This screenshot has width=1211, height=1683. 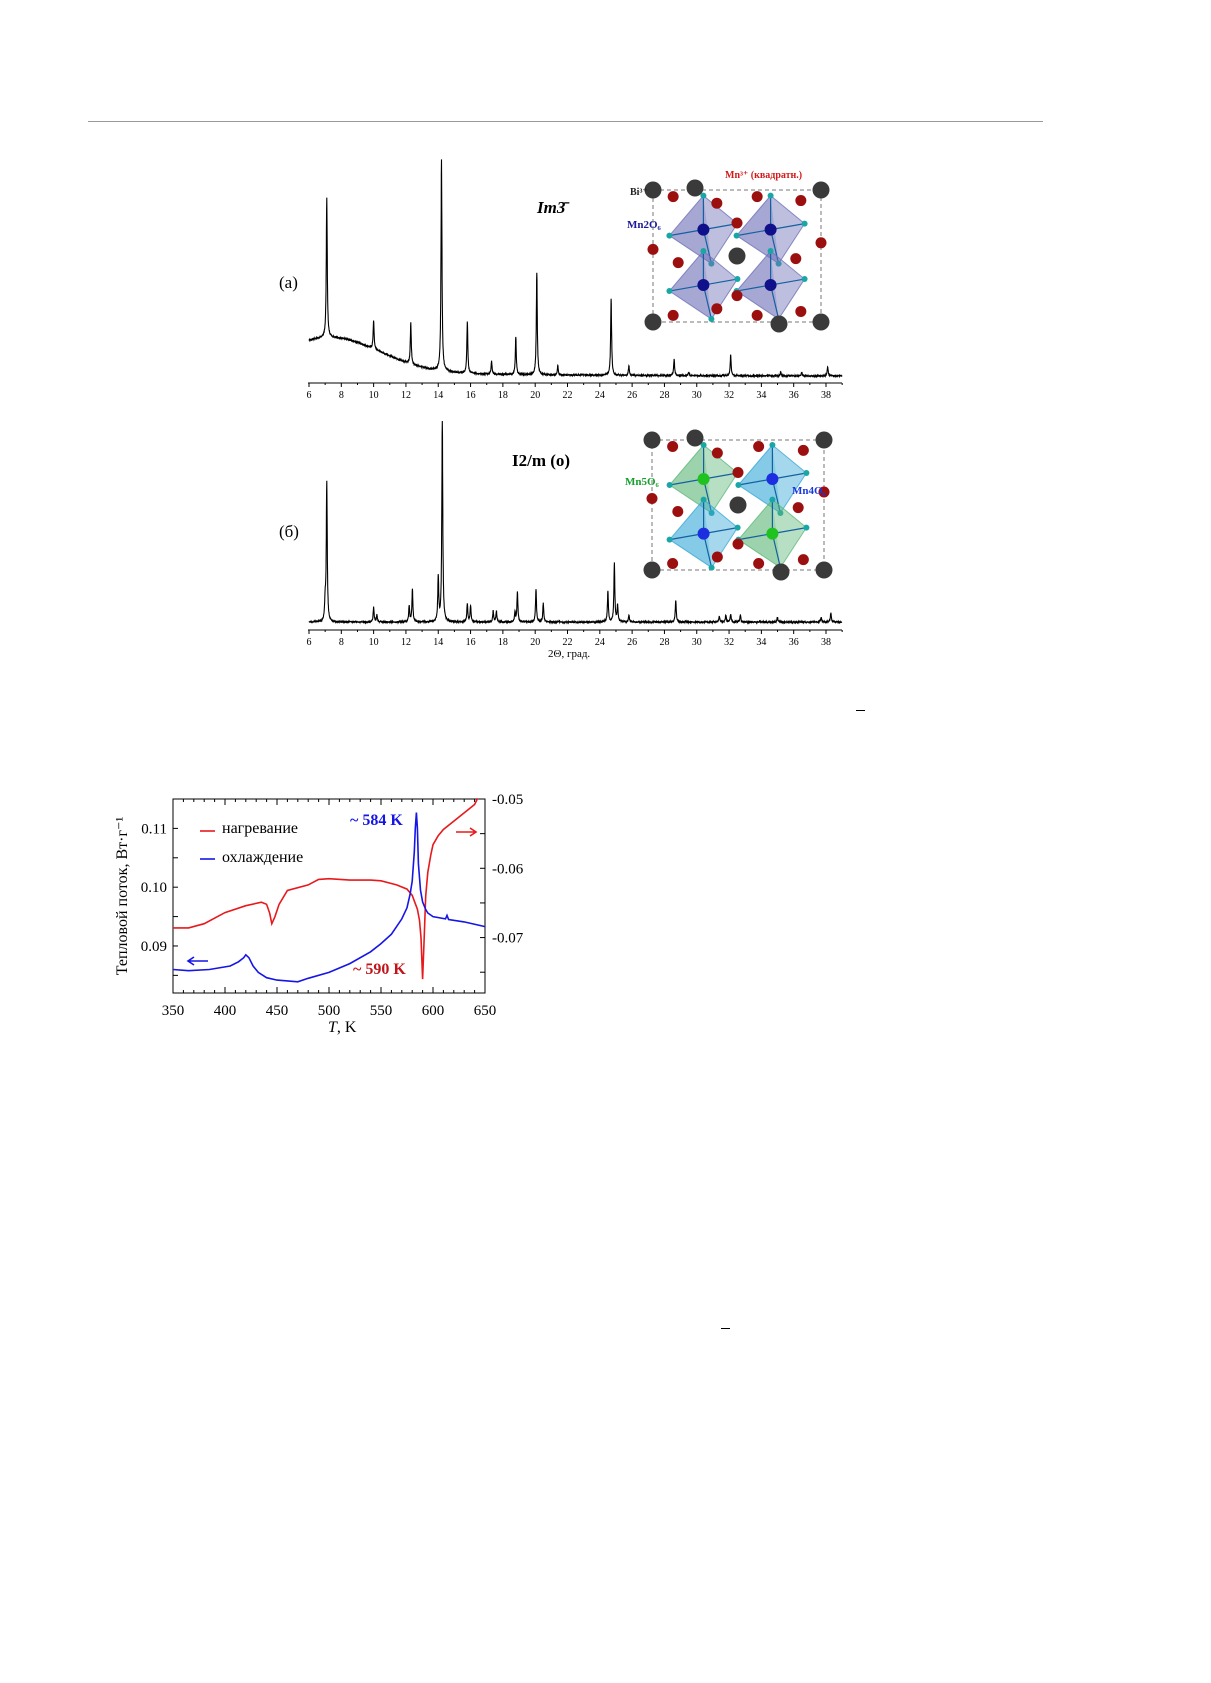 I want to click on structure-im3, so click(x=737, y=256).